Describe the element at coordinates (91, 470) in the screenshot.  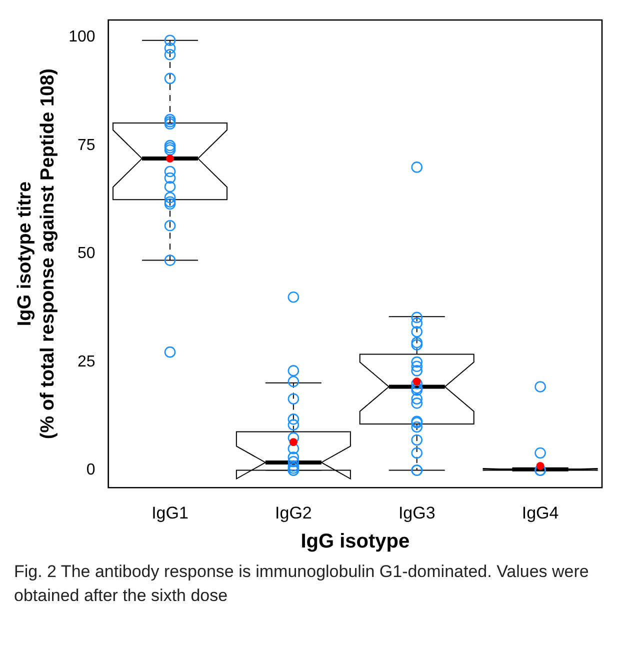
I see `y-tick-label: 0` at that location.